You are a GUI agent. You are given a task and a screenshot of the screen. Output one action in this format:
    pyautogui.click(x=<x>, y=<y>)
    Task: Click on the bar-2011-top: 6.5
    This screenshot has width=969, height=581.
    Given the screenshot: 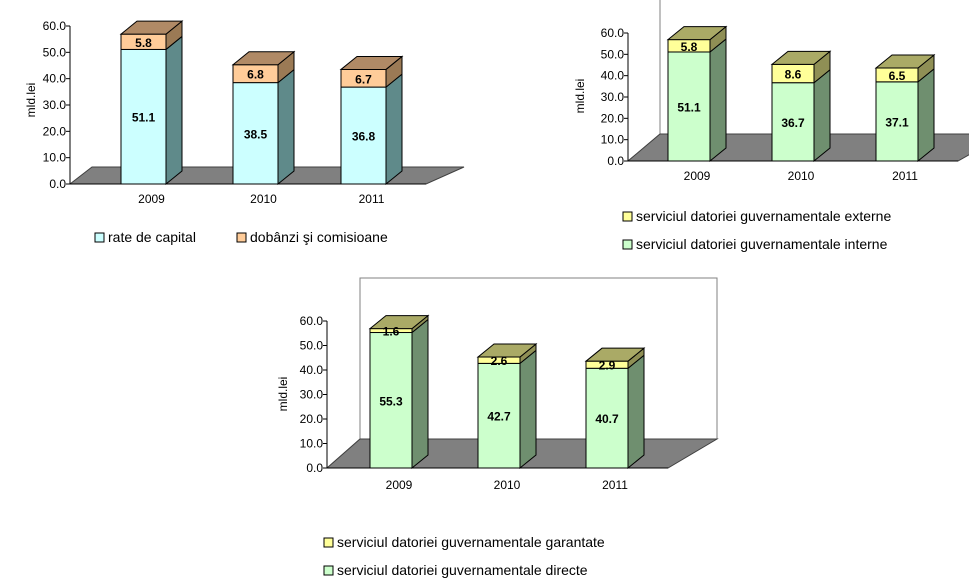 What is the action you would take?
    pyautogui.click(x=905, y=68)
    